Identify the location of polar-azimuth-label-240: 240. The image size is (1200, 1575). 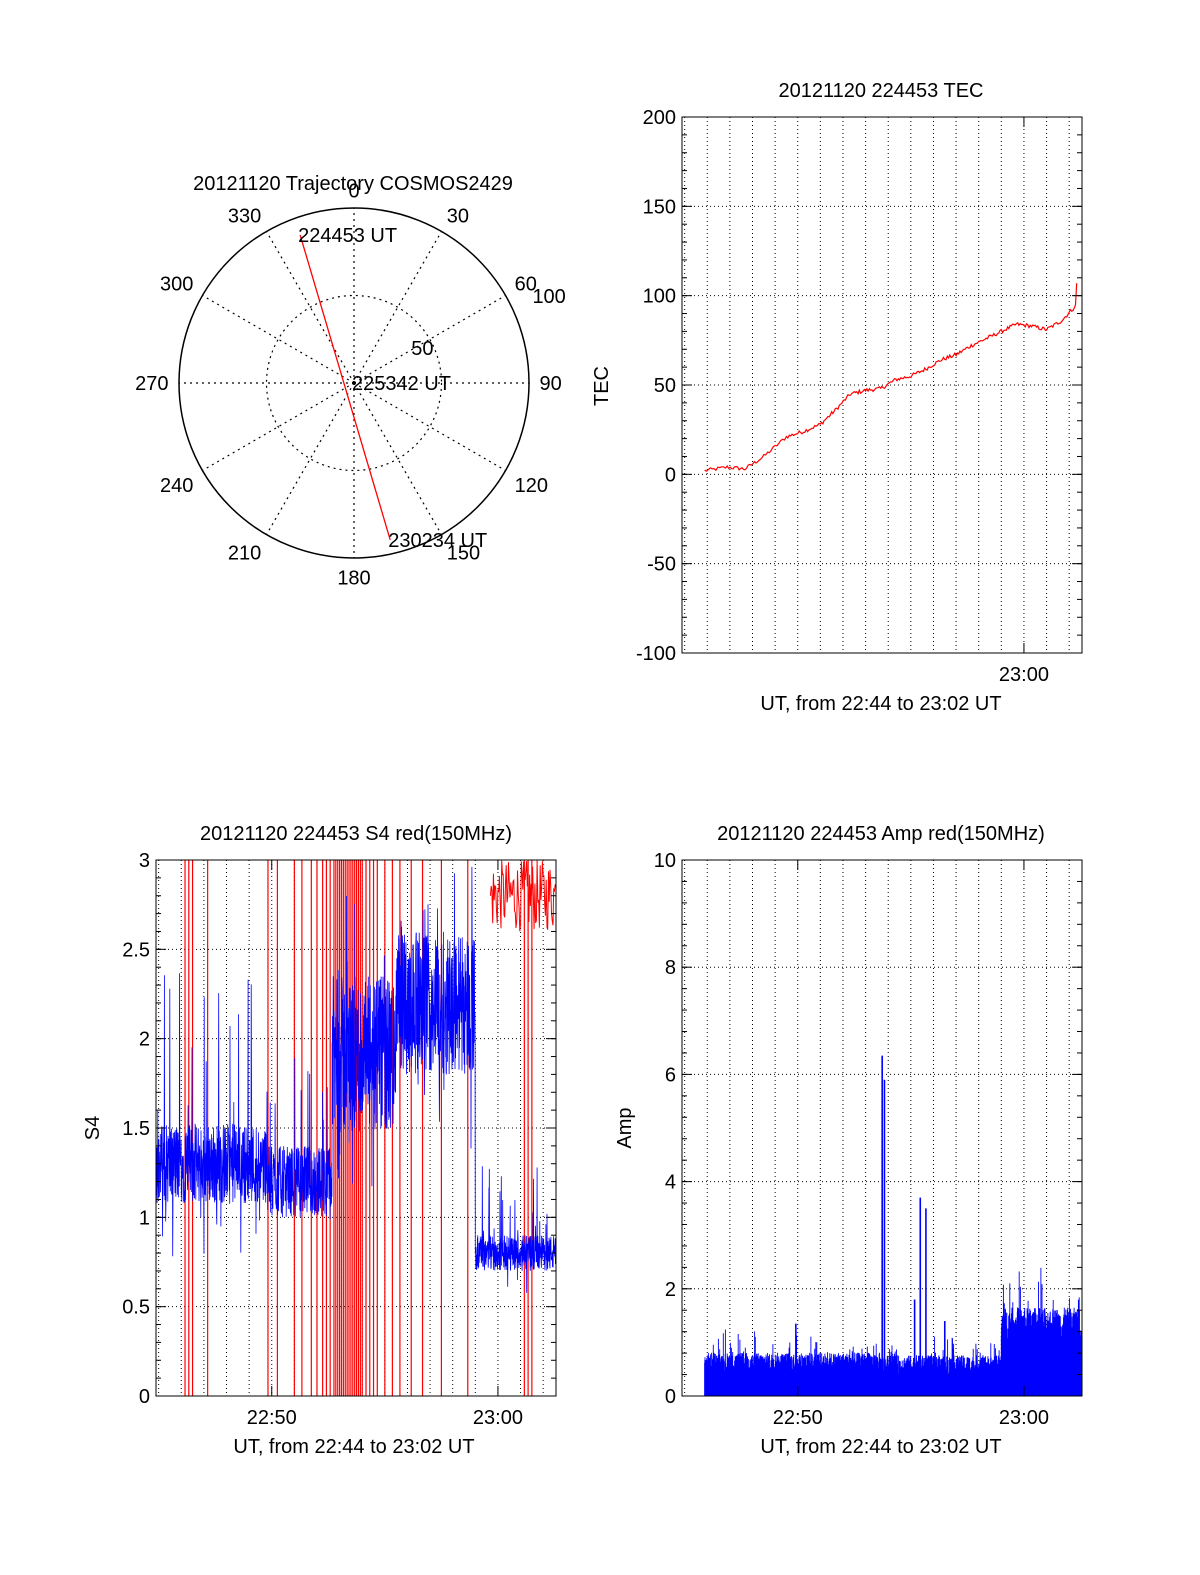
(176, 486).